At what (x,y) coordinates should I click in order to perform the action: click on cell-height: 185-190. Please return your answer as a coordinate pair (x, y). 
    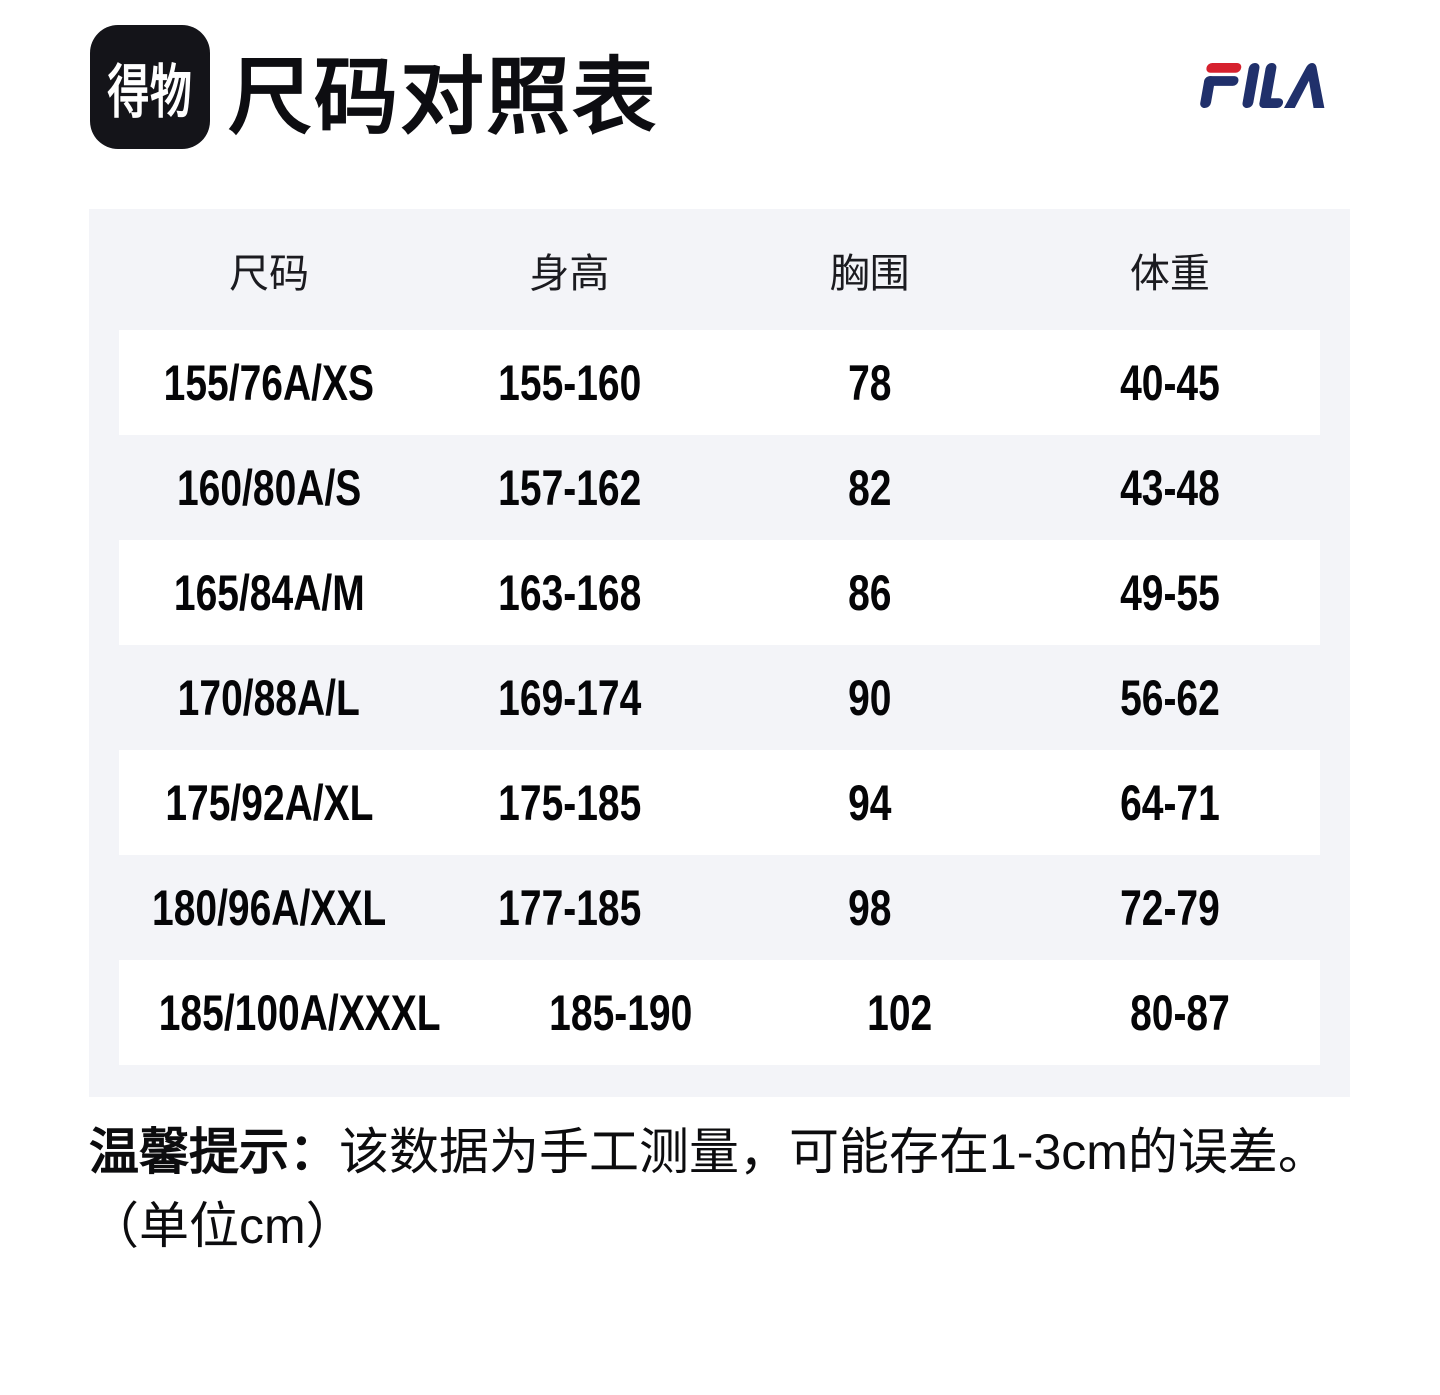
    Looking at the image, I should click on (620, 1012).